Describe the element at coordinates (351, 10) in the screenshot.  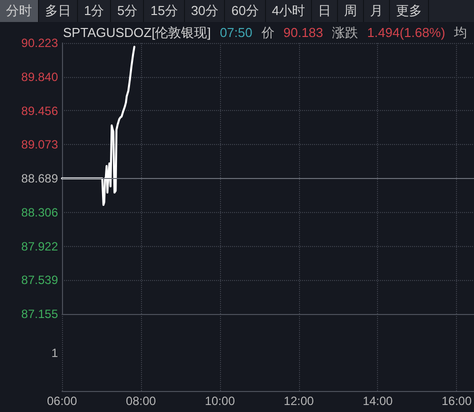
I see `text: 周` at that location.